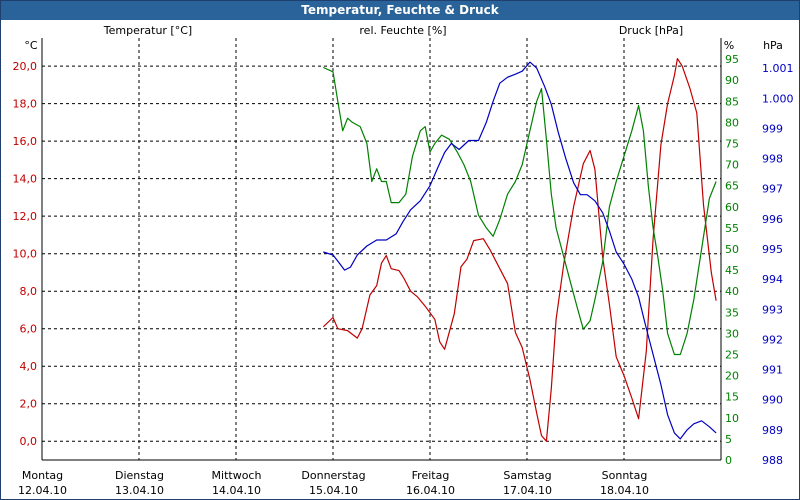 This screenshot has width=800, height=500. What do you see at coordinates (25, 216) in the screenshot?
I see `temperature-tick-label: 12,0` at bounding box center [25, 216].